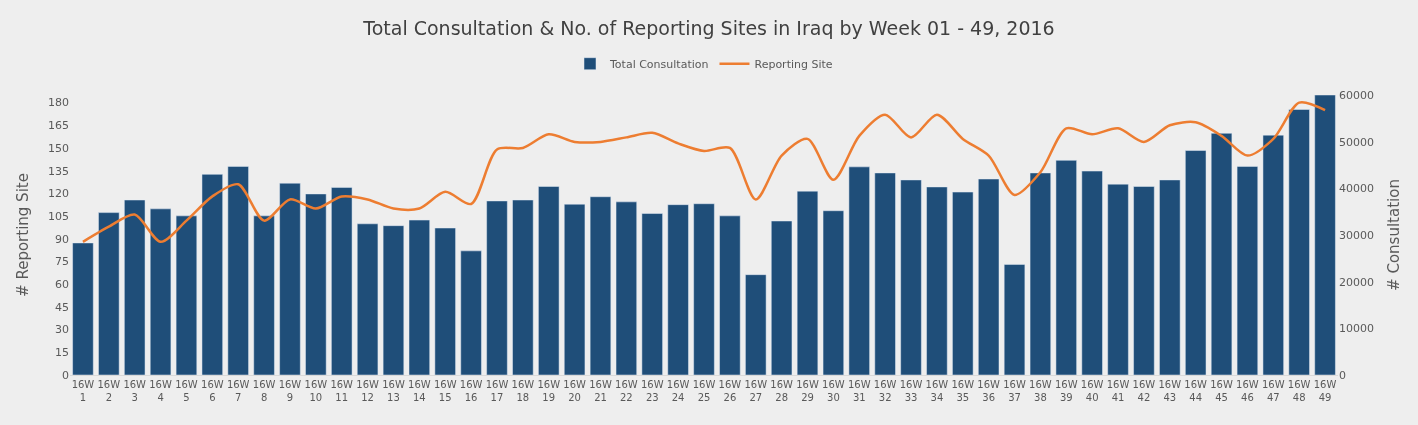 Image resolution: width=1418 pixels, height=425 pixels. Describe the element at coordinates (160, 391) in the screenshot. I see `x-tick-label: 16W 4` at that location.